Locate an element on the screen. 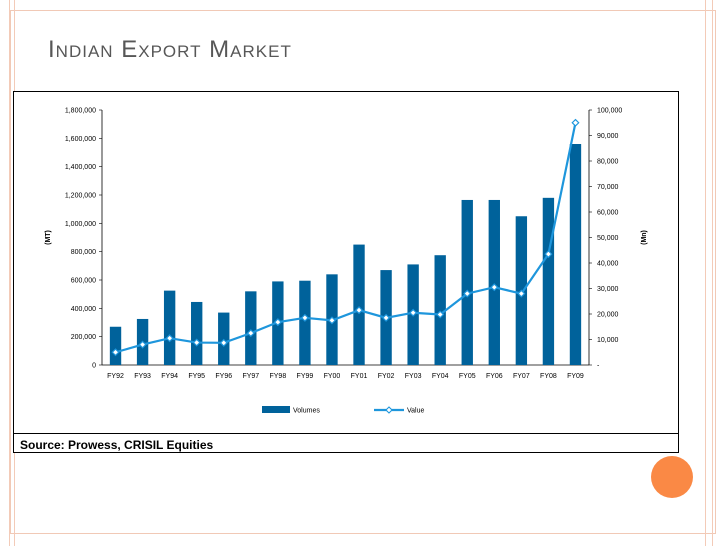  y2-tick-label: 10,000 is located at coordinates (608, 340).